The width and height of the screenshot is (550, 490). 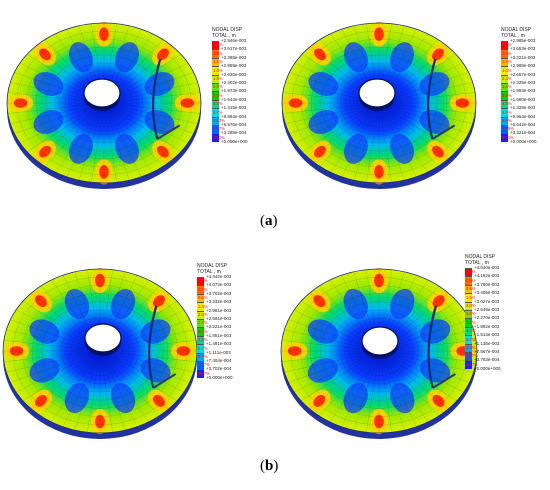 What do you see at coordinates (269, 466) in the screenshot?
I see `caption-b: (b)` at bounding box center [269, 466].